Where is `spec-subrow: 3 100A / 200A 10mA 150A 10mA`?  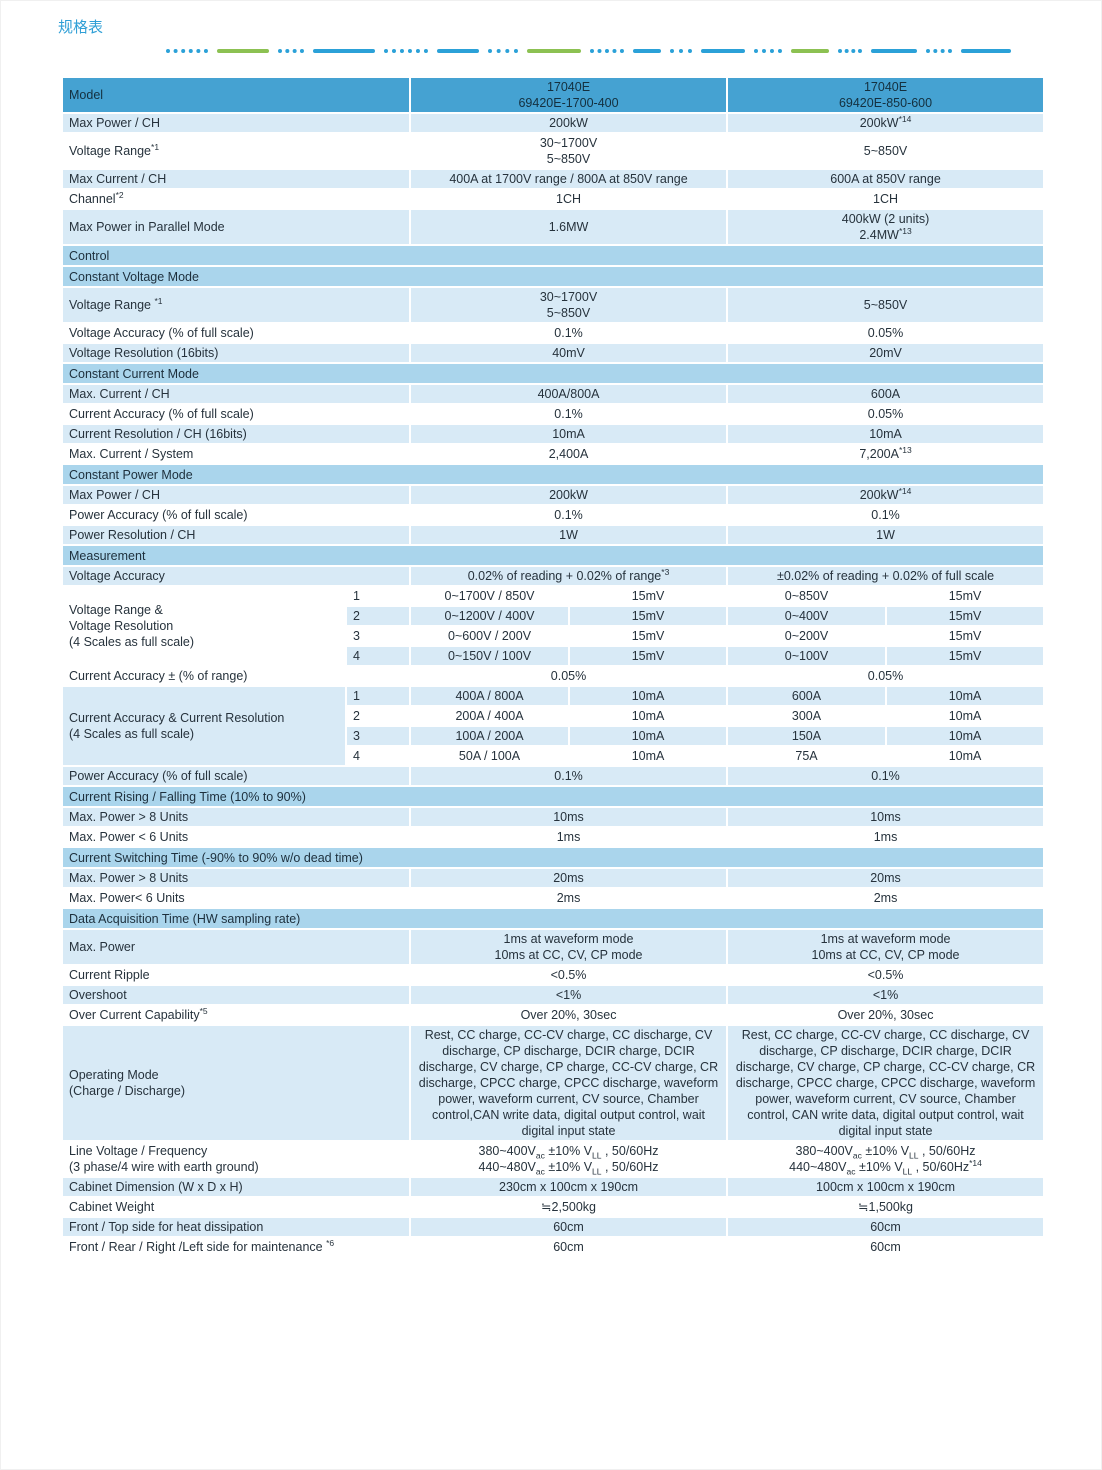
spec-subrow: 3 100A / 200A 10mA 150A 10mA is located at coordinates (554, 736).